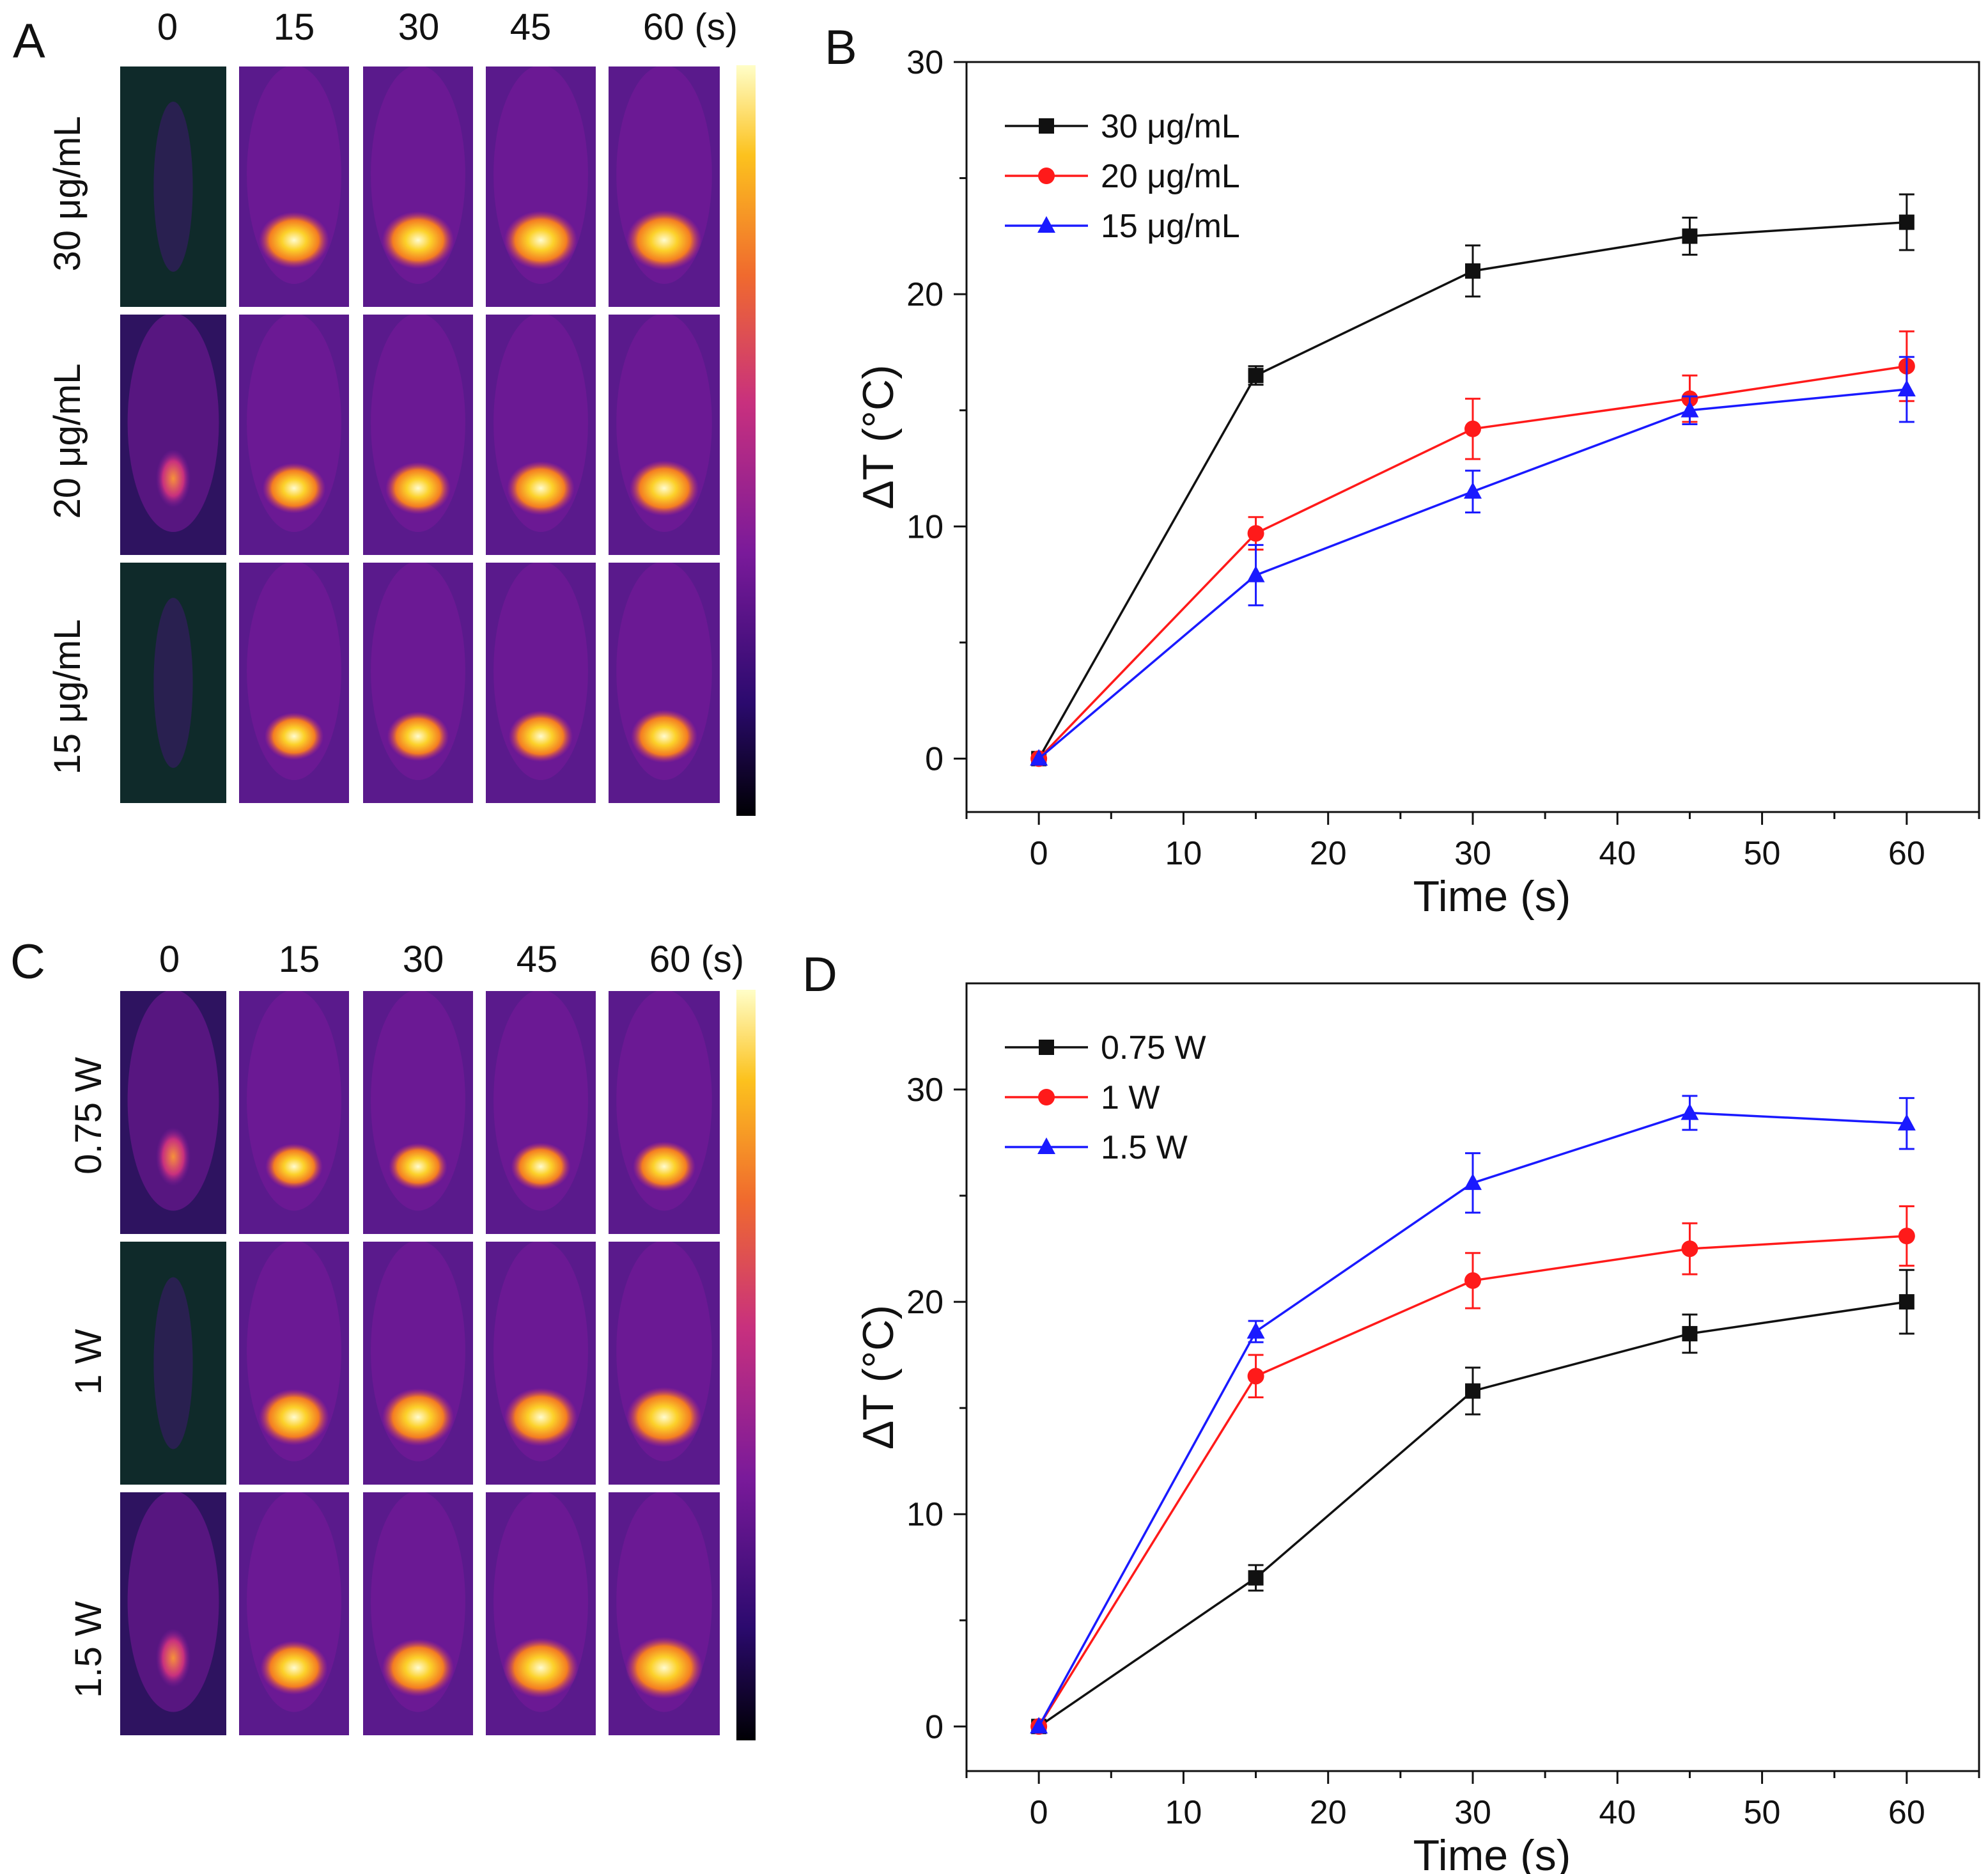 The height and width of the screenshot is (1874, 1988). What do you see at coordinates (819, 975) in the screenshot?
I see `panel-letter-d: D` at bounding box center [819, 975].